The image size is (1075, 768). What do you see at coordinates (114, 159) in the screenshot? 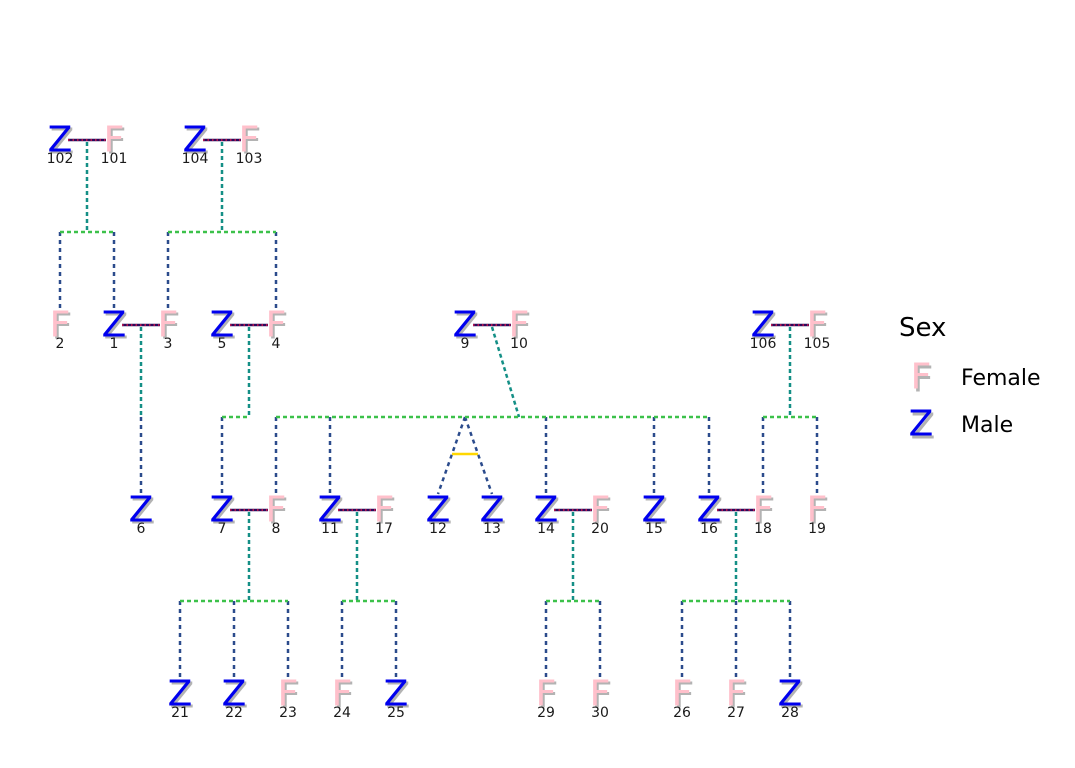
I see `individual-id-label: 101` at bounding box center [114, 159].